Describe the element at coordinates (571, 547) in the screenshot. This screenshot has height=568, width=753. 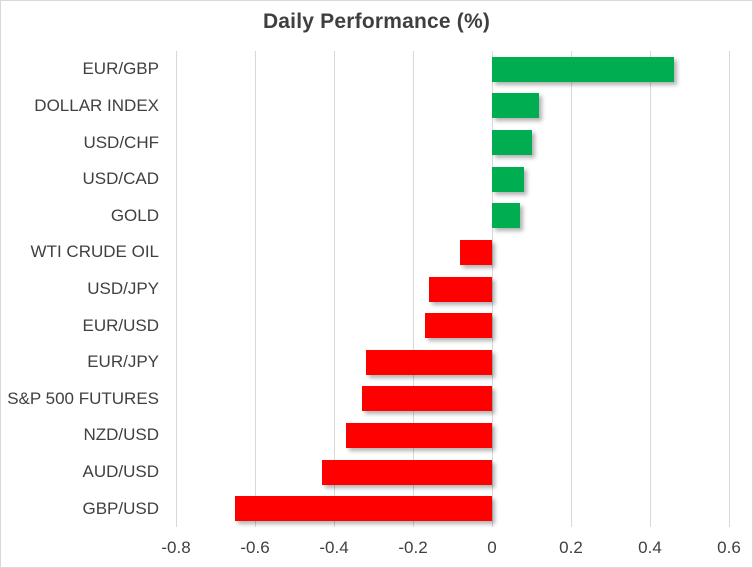
I see `x-tick-label-0_2: 0.2` at that location.